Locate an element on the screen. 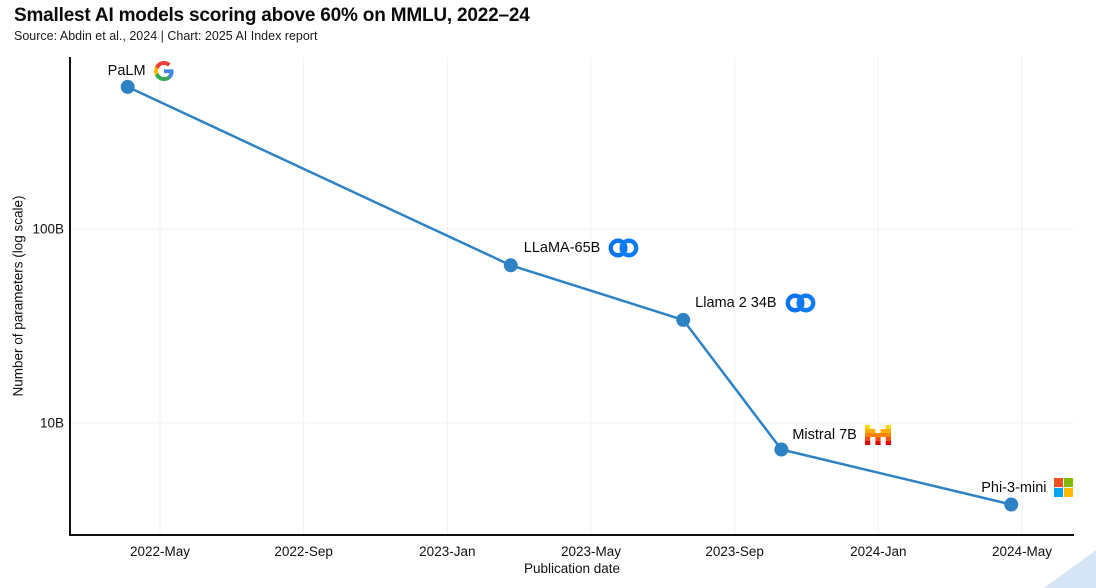  x-tick-label: 2023-Sep is located at coordinates (734, 551).